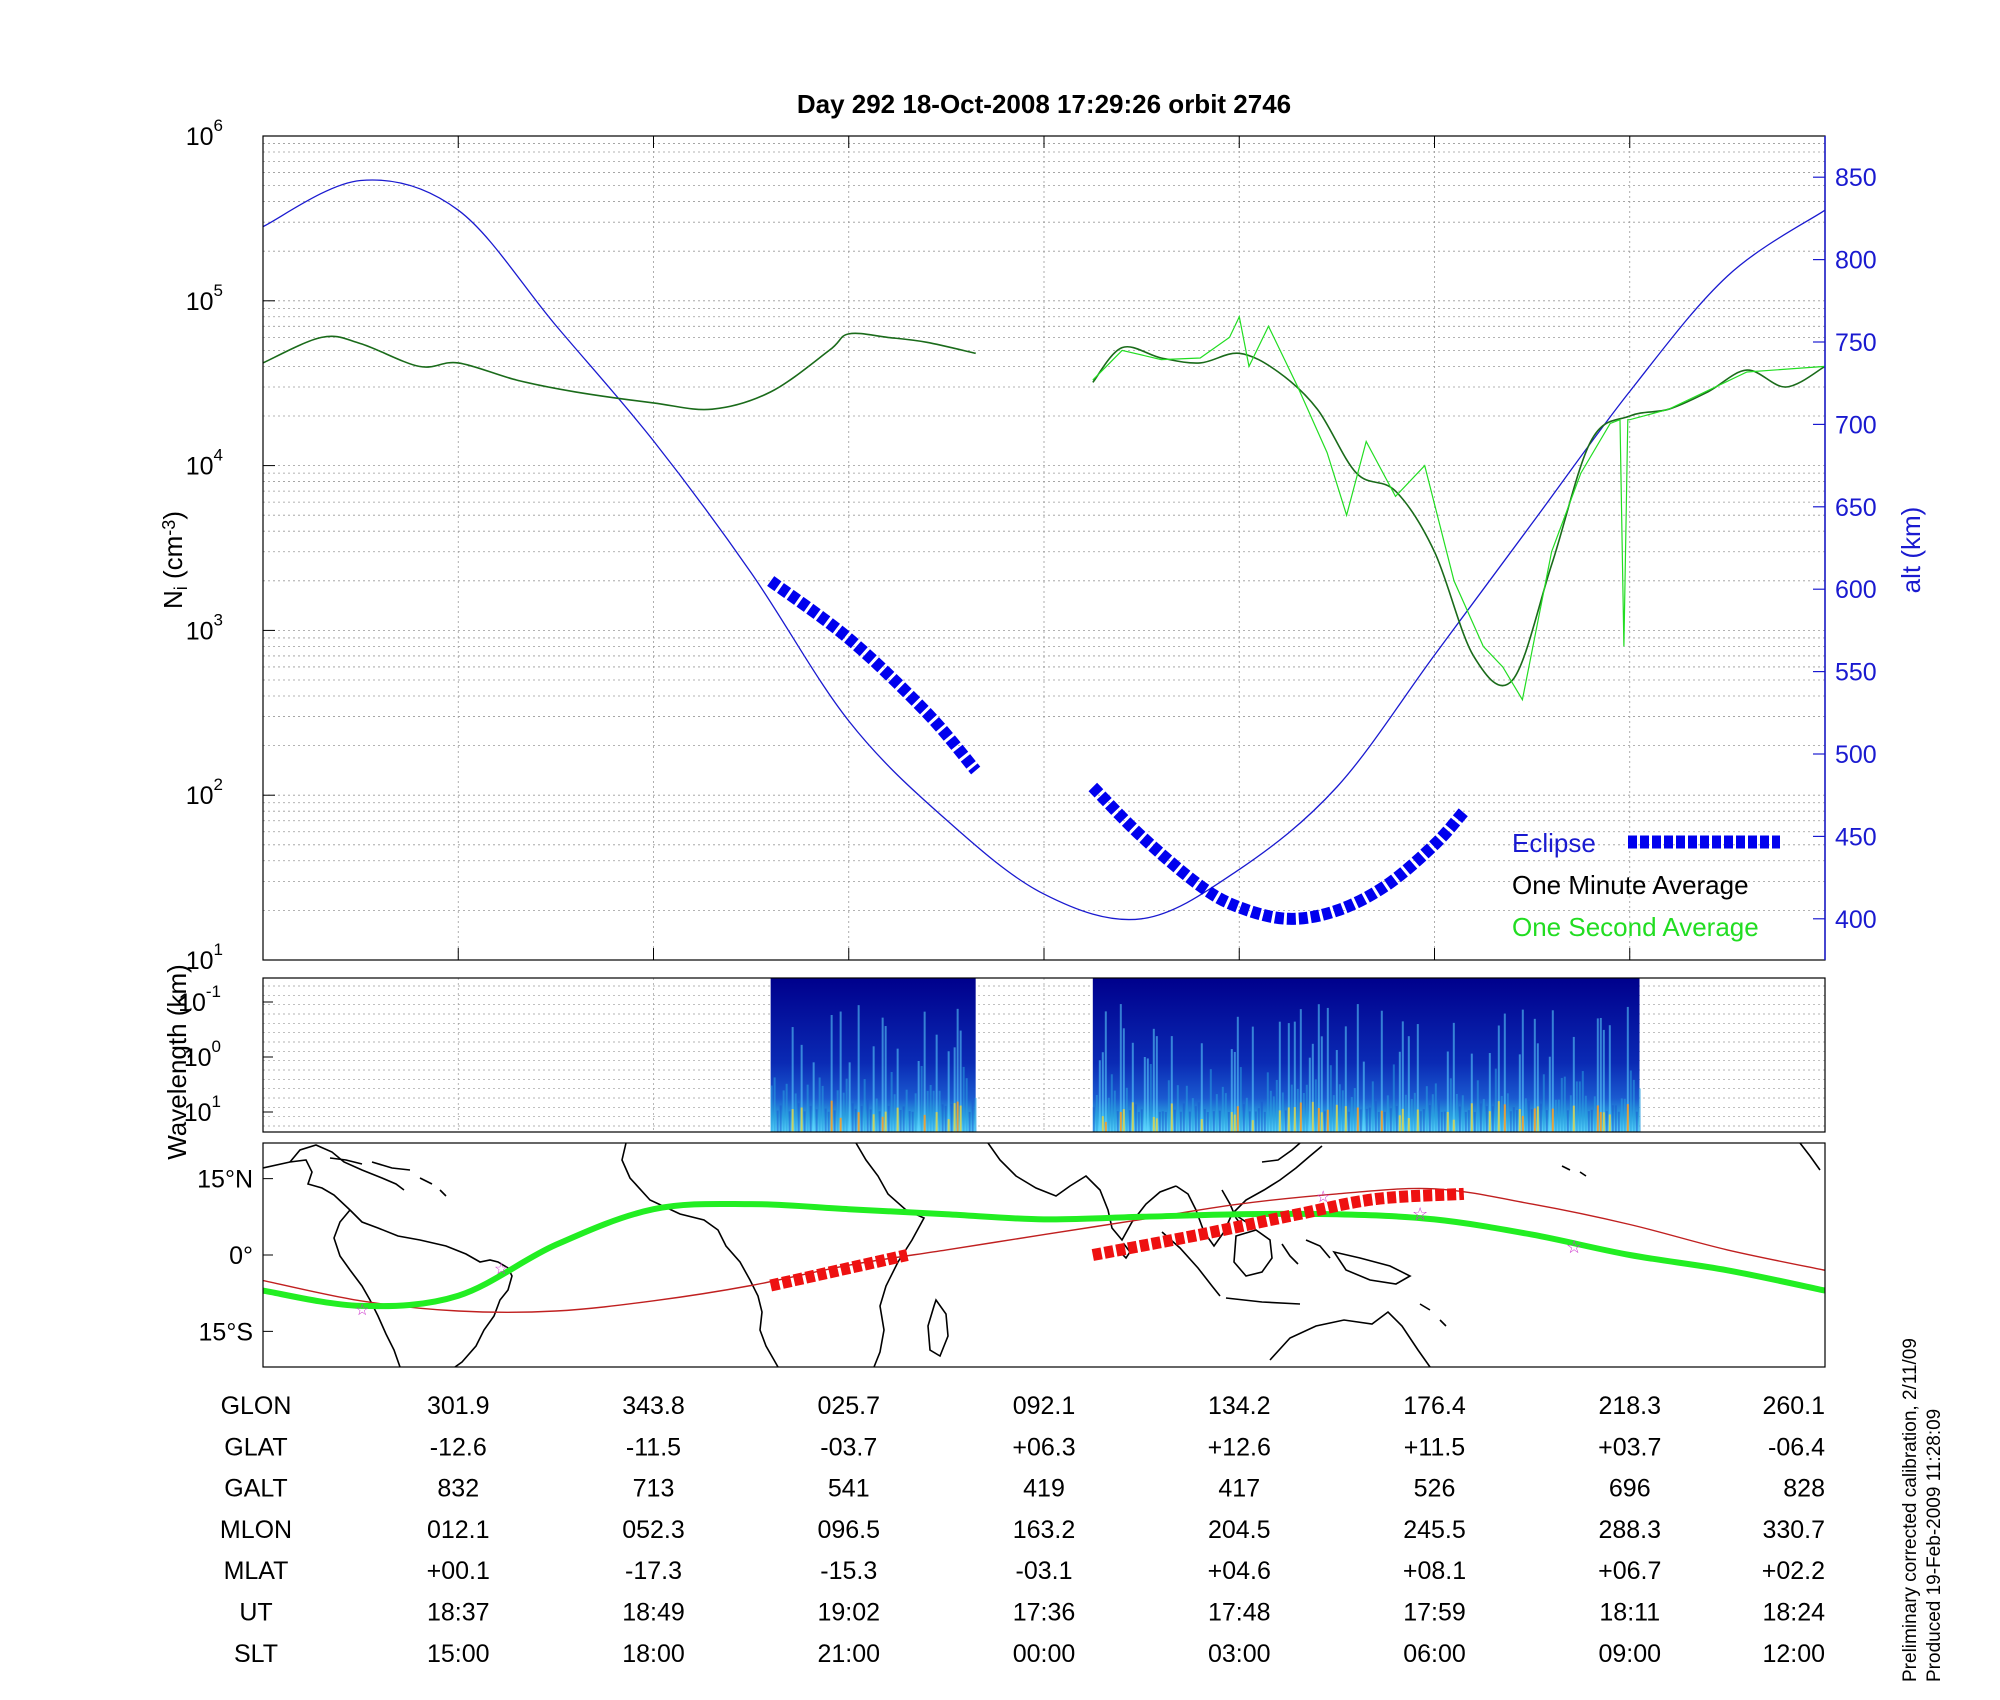 Image resolution: width=2000 pixels, height=1700 pixels. Describe the element at coordinates (216, 1046) in the screenshot. I see `wavelength-tick-exponent: 0` at that location.